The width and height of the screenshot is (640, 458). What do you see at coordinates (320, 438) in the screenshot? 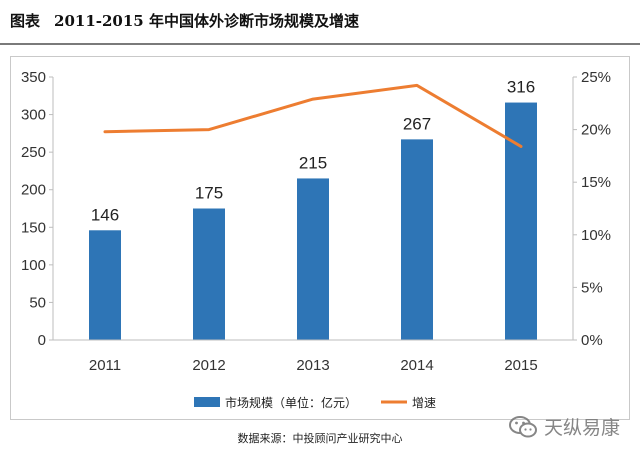
I see `source-note: 数据来源：中投顾问产业研究中心` at bounding box center [320, 438].